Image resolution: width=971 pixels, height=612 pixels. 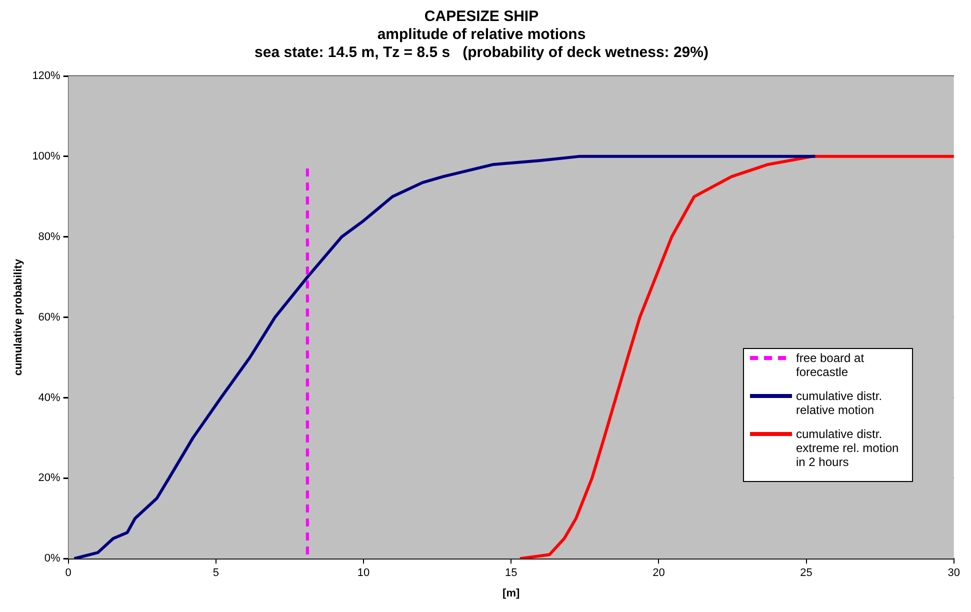 What do you see at coordinates (68, 573) in the screenshot?
I see `x-tick-label: 0` at bounding box center [68, 573].